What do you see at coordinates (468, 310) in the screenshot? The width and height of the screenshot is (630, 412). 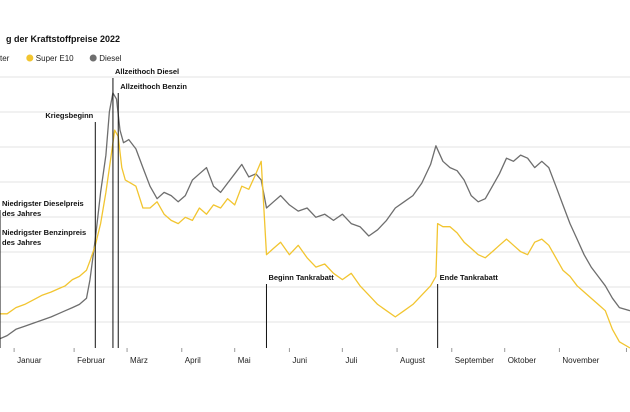 I see `annotation: Ende Tankrabatt` at bounding box center [468, 310].